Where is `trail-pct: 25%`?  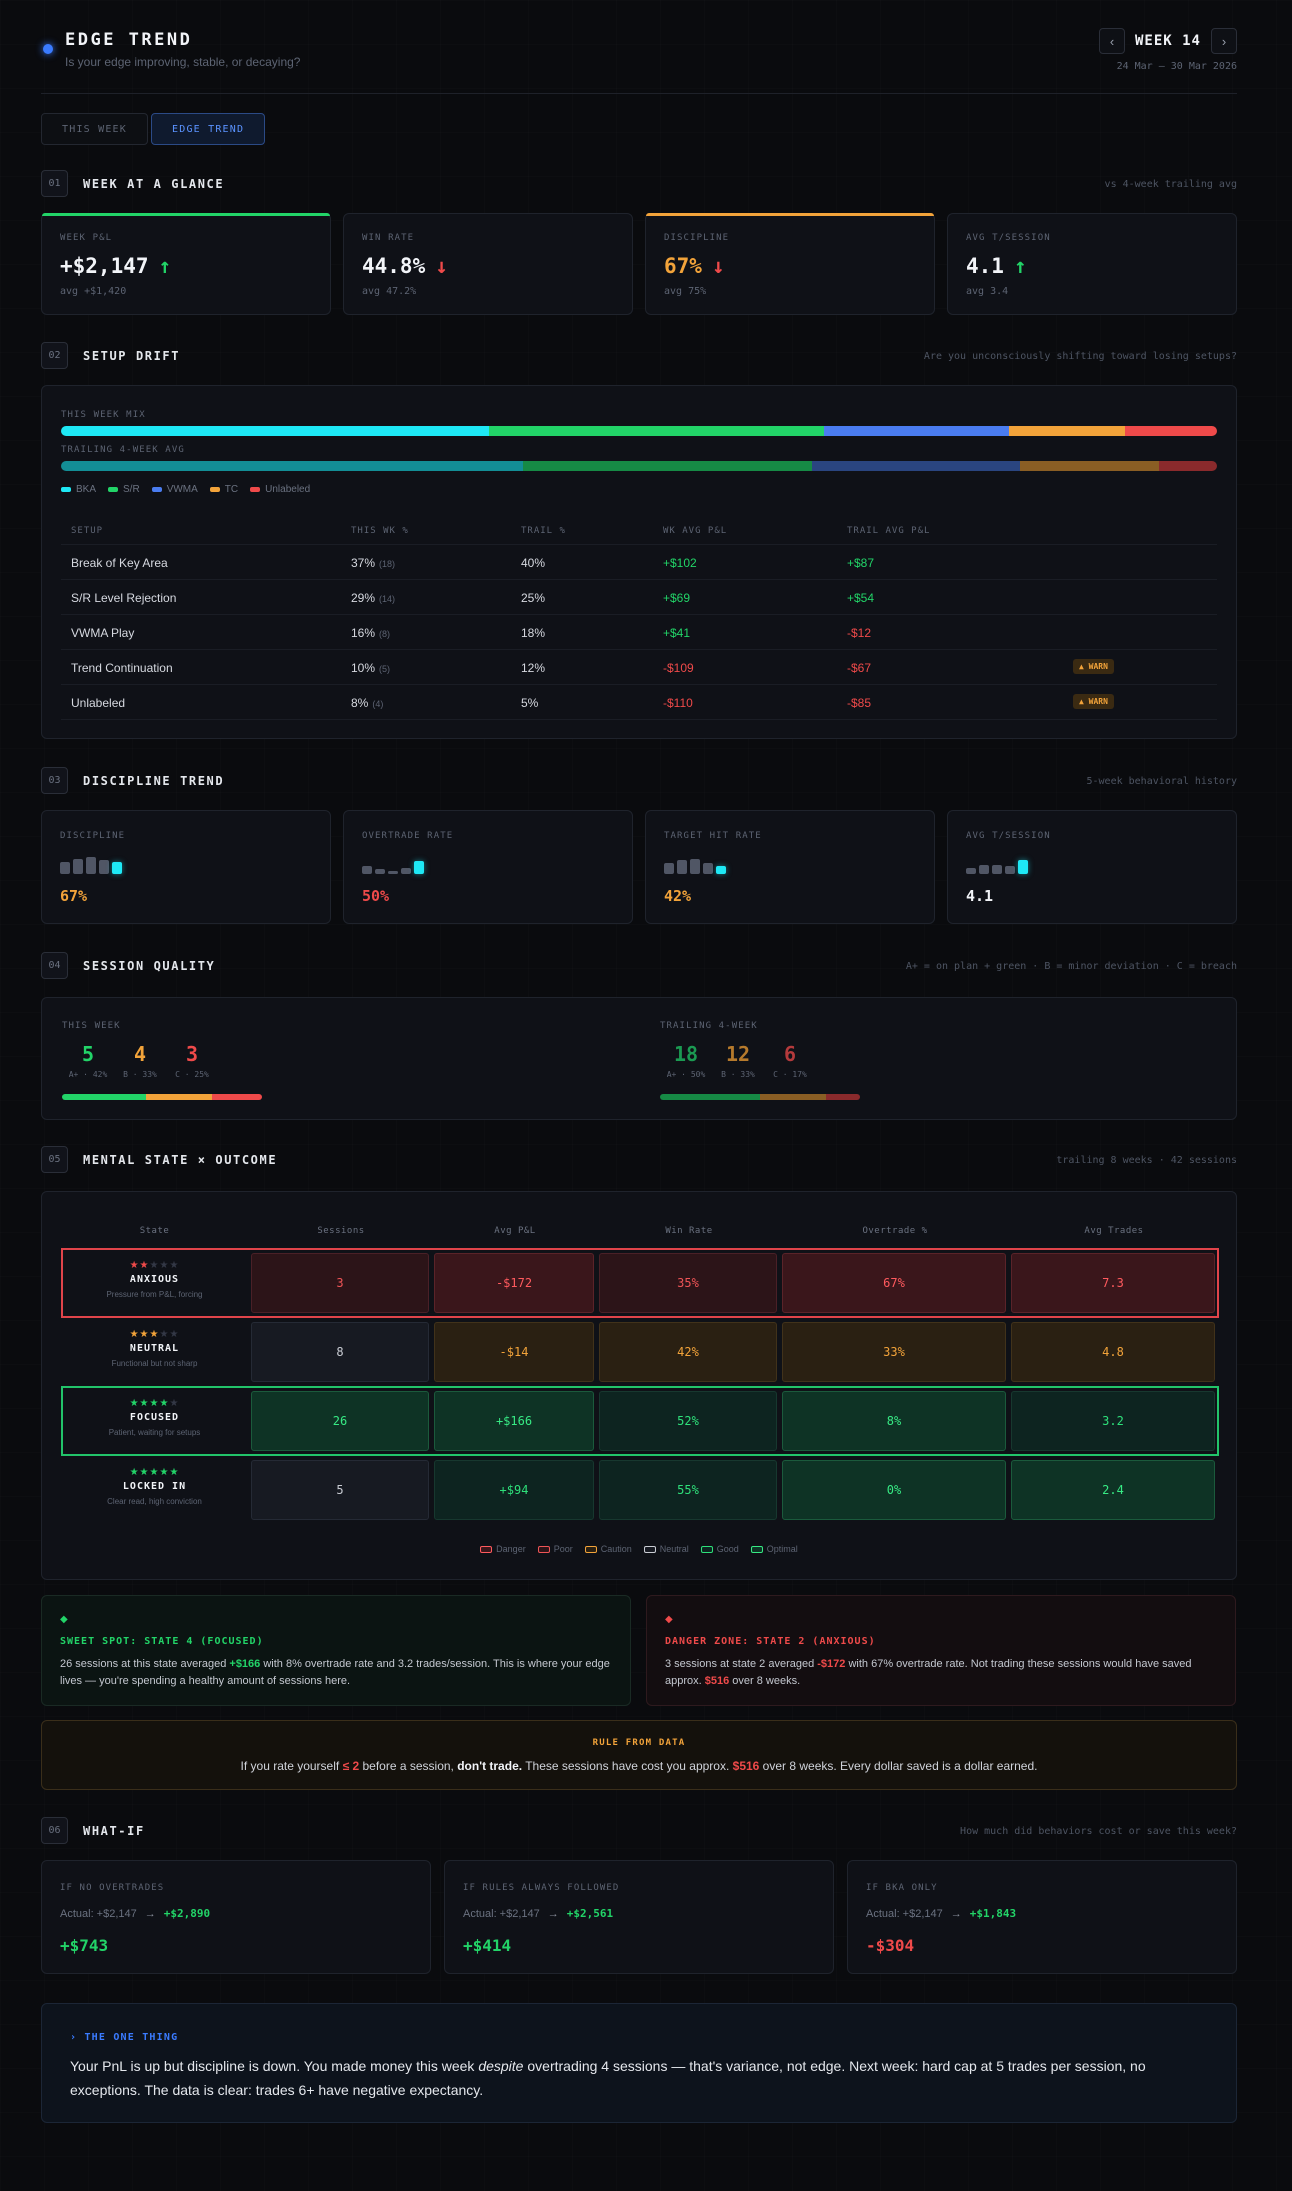
trail-pct: 25% is located at coordinates (533, 598).